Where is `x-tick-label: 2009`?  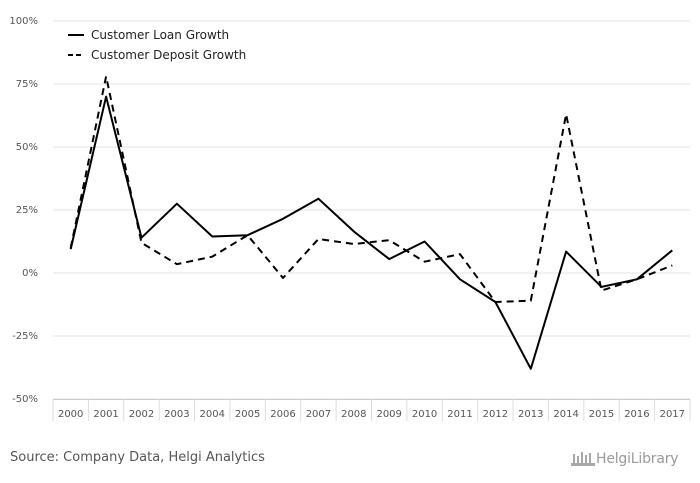 x-tick-label: 2009 is located at coordinates (388, 414).